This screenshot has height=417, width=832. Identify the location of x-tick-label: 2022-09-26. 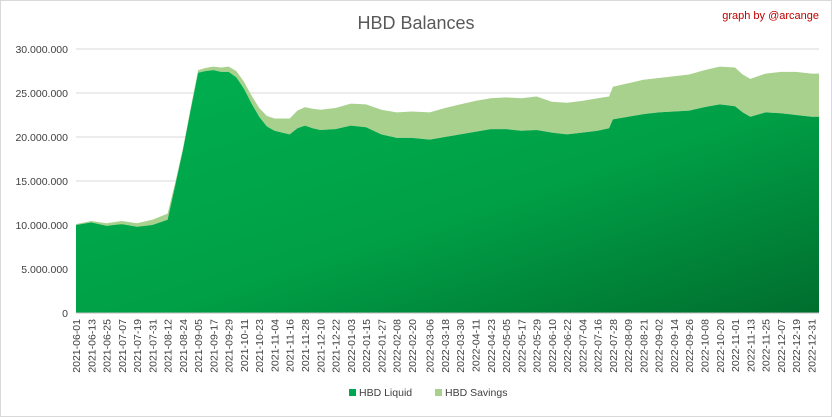
(690, 346).